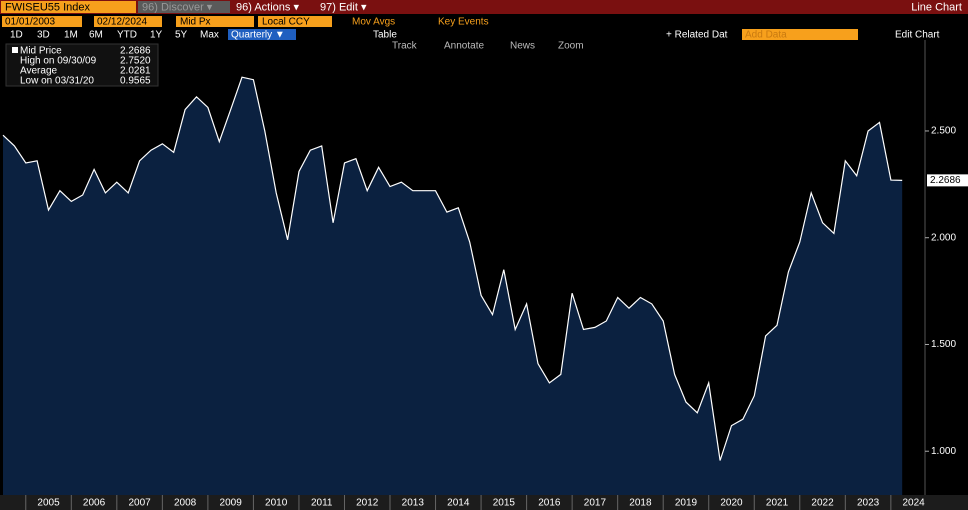  I want to click on period-button: 1Y, so click(156, 35).